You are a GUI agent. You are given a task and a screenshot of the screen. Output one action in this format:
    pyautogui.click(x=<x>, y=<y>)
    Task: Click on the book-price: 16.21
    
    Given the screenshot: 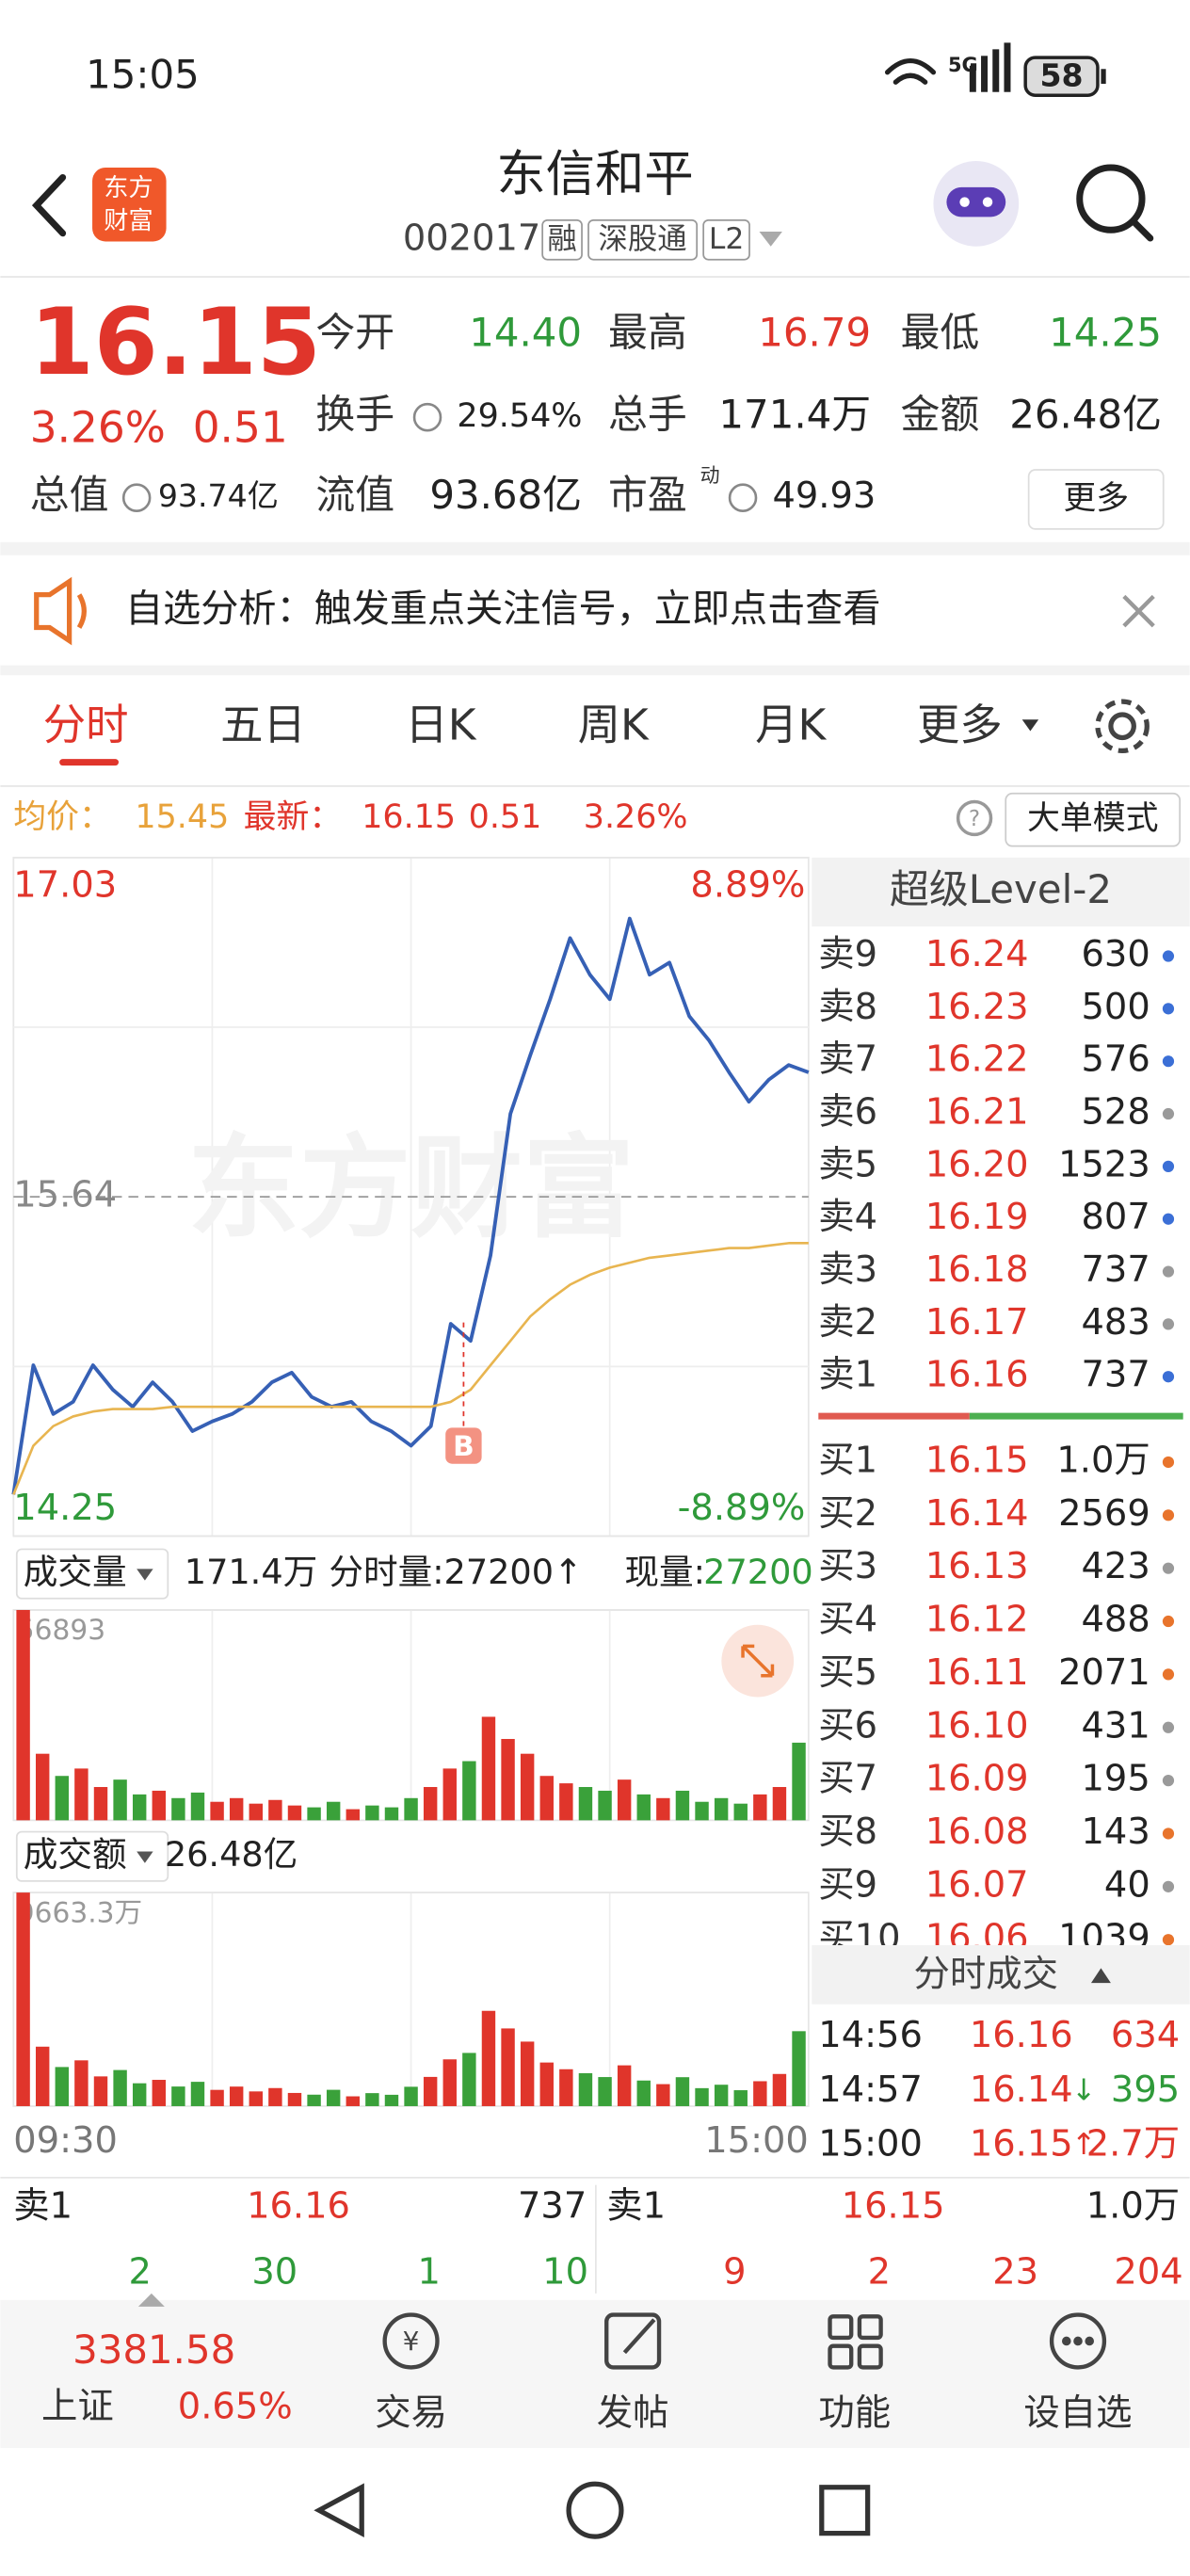 What is the action you would take?
    pyautogui.click(x=977, y=1112)
    